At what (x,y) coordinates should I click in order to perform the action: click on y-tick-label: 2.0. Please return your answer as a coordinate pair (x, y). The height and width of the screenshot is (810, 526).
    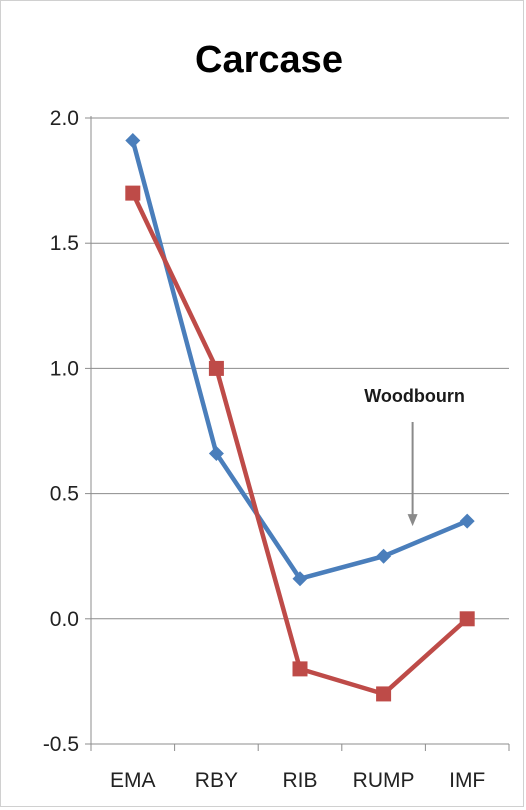
    Looking at the image, I should click on (64, 118).